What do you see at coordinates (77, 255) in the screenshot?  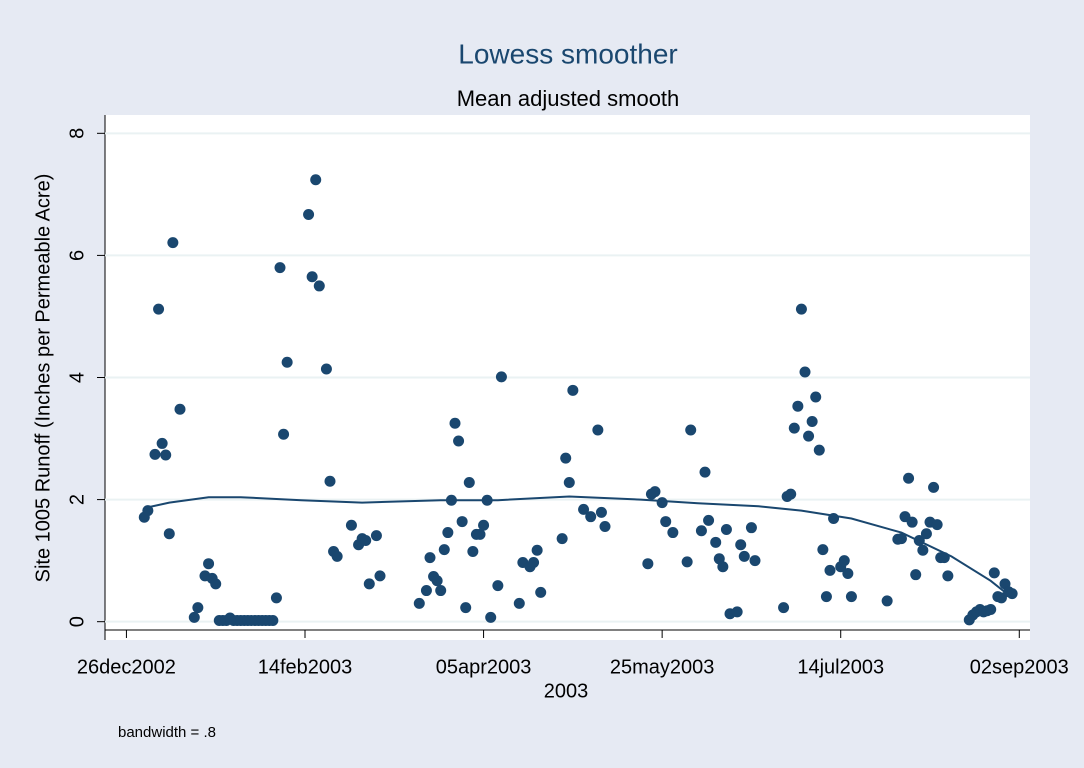 I see `y-tick-label: 6` at bounding box center [77, 255].